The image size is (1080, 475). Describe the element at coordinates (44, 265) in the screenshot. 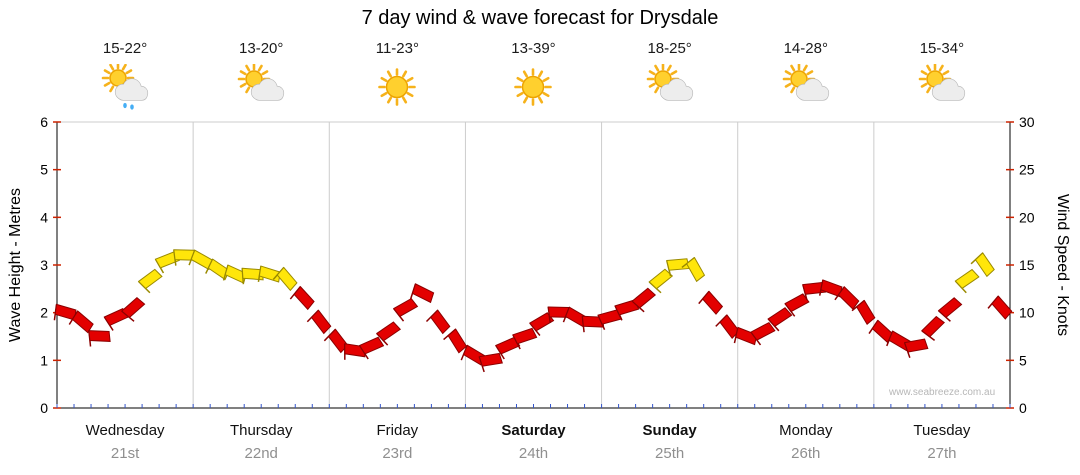

I see `left-tick-label: 3` at that location.